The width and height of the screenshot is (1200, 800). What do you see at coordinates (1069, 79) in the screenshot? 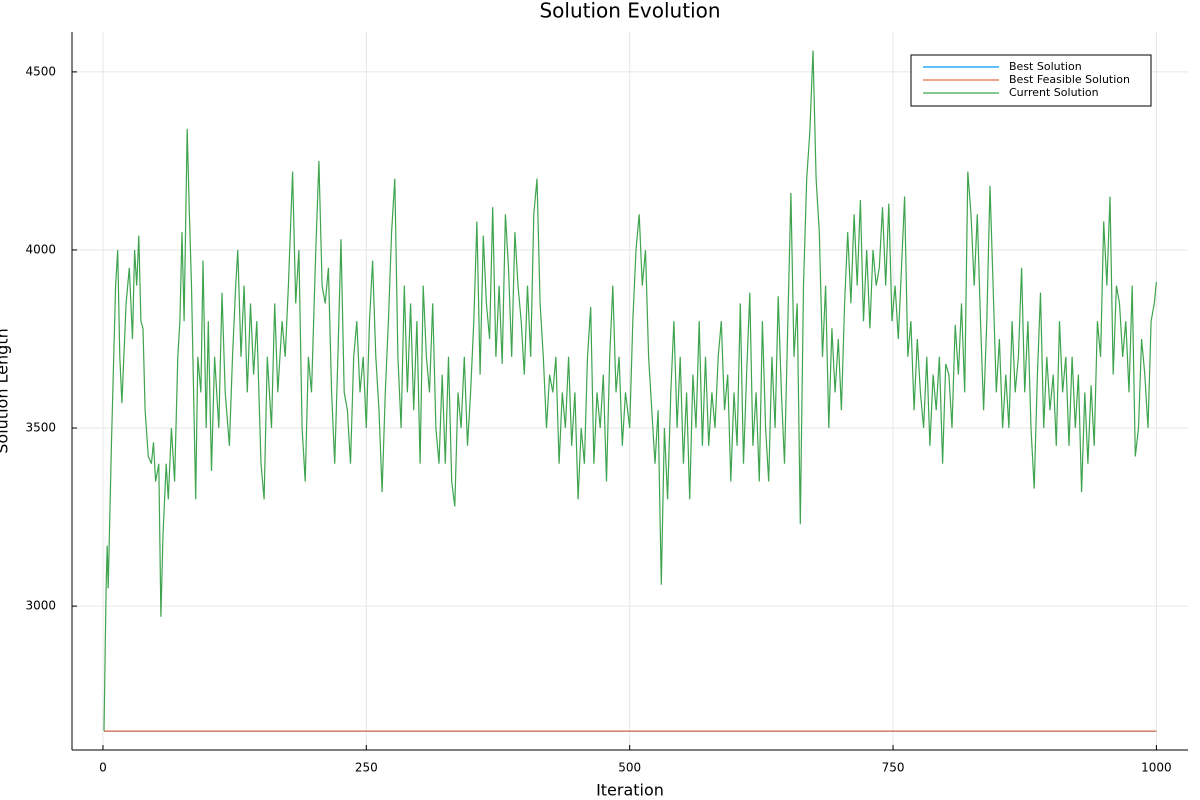
I see `legend-label: Best Feasible Solution` at bounding box center [1069, 79].